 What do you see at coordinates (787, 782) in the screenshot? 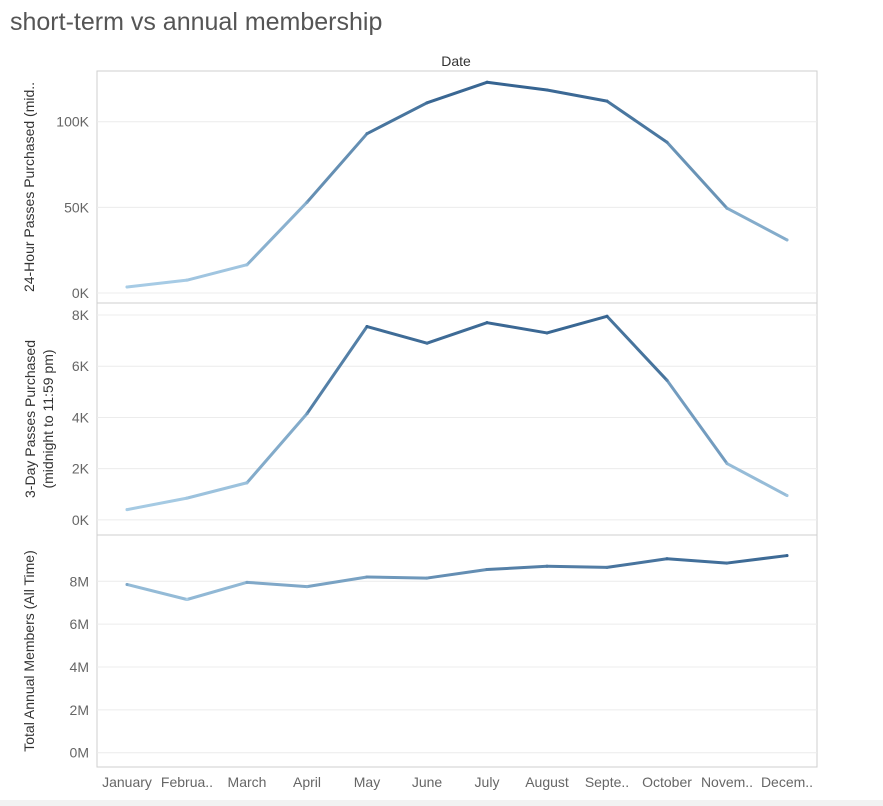
I see `x-tick-label: Decem..` at bounding box center [787, 782].